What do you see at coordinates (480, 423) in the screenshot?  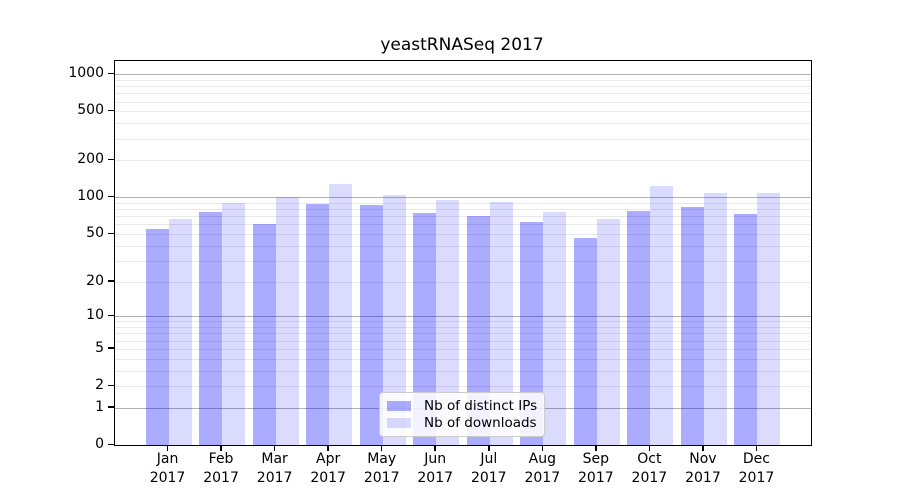 I see `legend-label-downloads: Nb of downloads` at bounding box center [480, 423].